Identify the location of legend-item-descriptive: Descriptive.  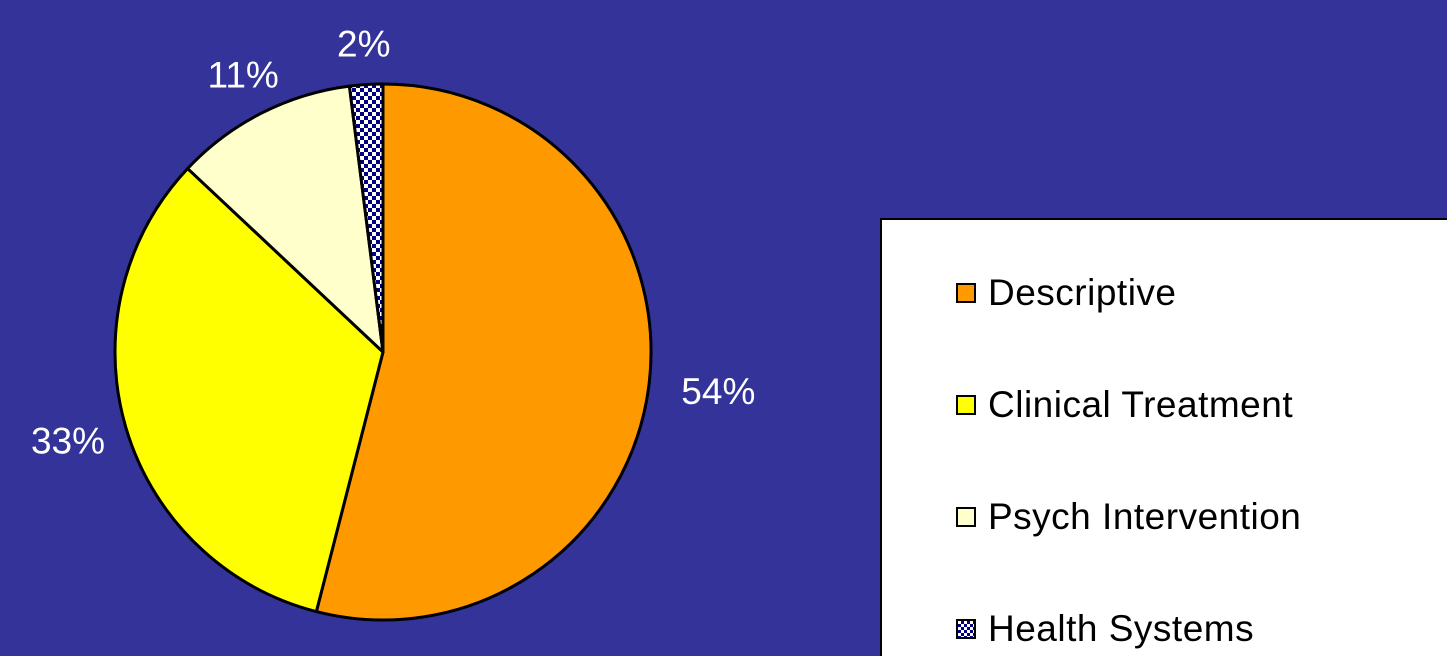
(1066, 293).